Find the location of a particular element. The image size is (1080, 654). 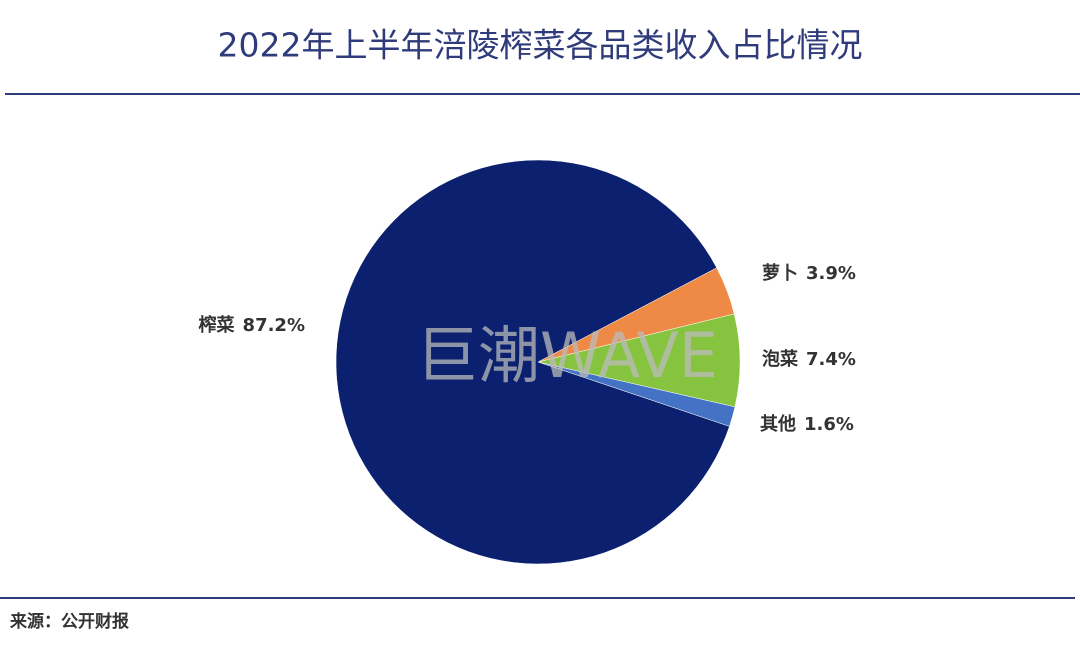

slice-label: 榨菜 87.2% is located at coordinates (252, 325).